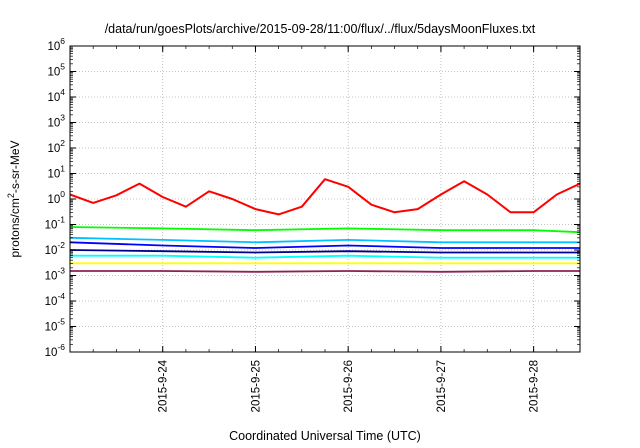 The height and width of the screenshot is (448, 640). What do you see at coordinates (56, 70) in the screenshot?
I see `y-tick-label: 10⁵` at bounding box center [56, 70].